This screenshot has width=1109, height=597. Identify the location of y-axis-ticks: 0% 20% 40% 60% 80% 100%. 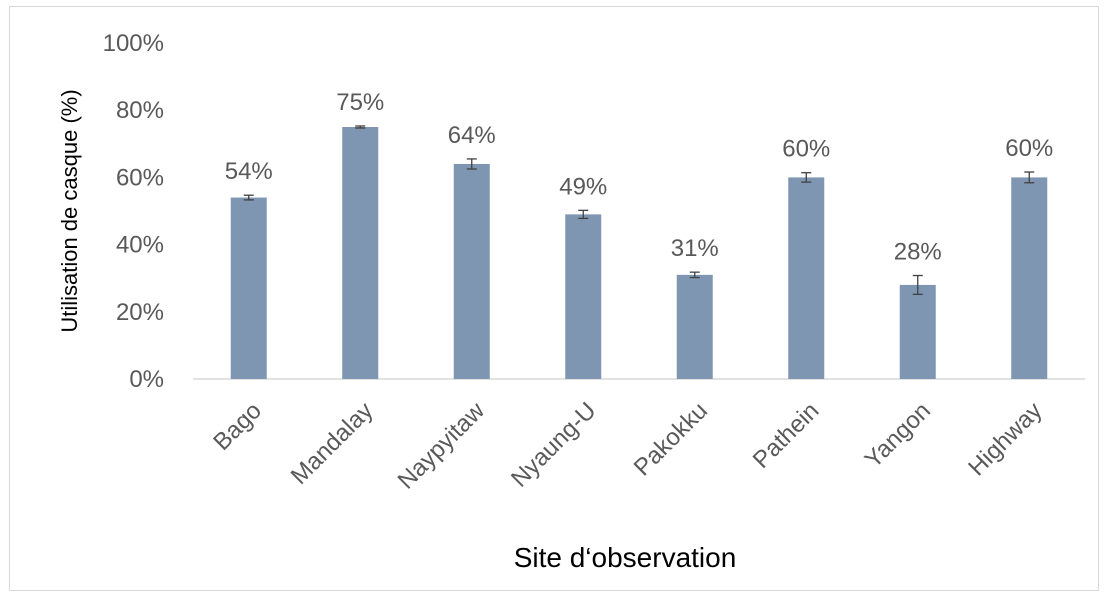
(133, 211).